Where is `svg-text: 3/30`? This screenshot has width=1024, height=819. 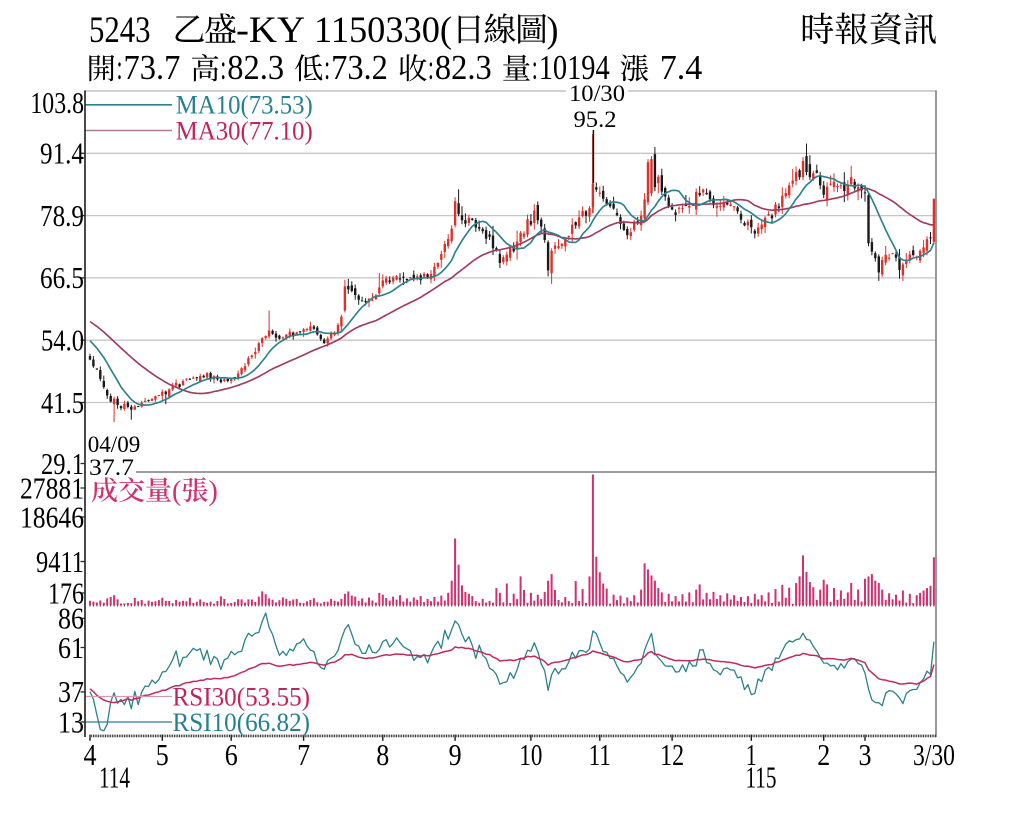
svg-text: 3/30 is located at coordinates (934, 754).